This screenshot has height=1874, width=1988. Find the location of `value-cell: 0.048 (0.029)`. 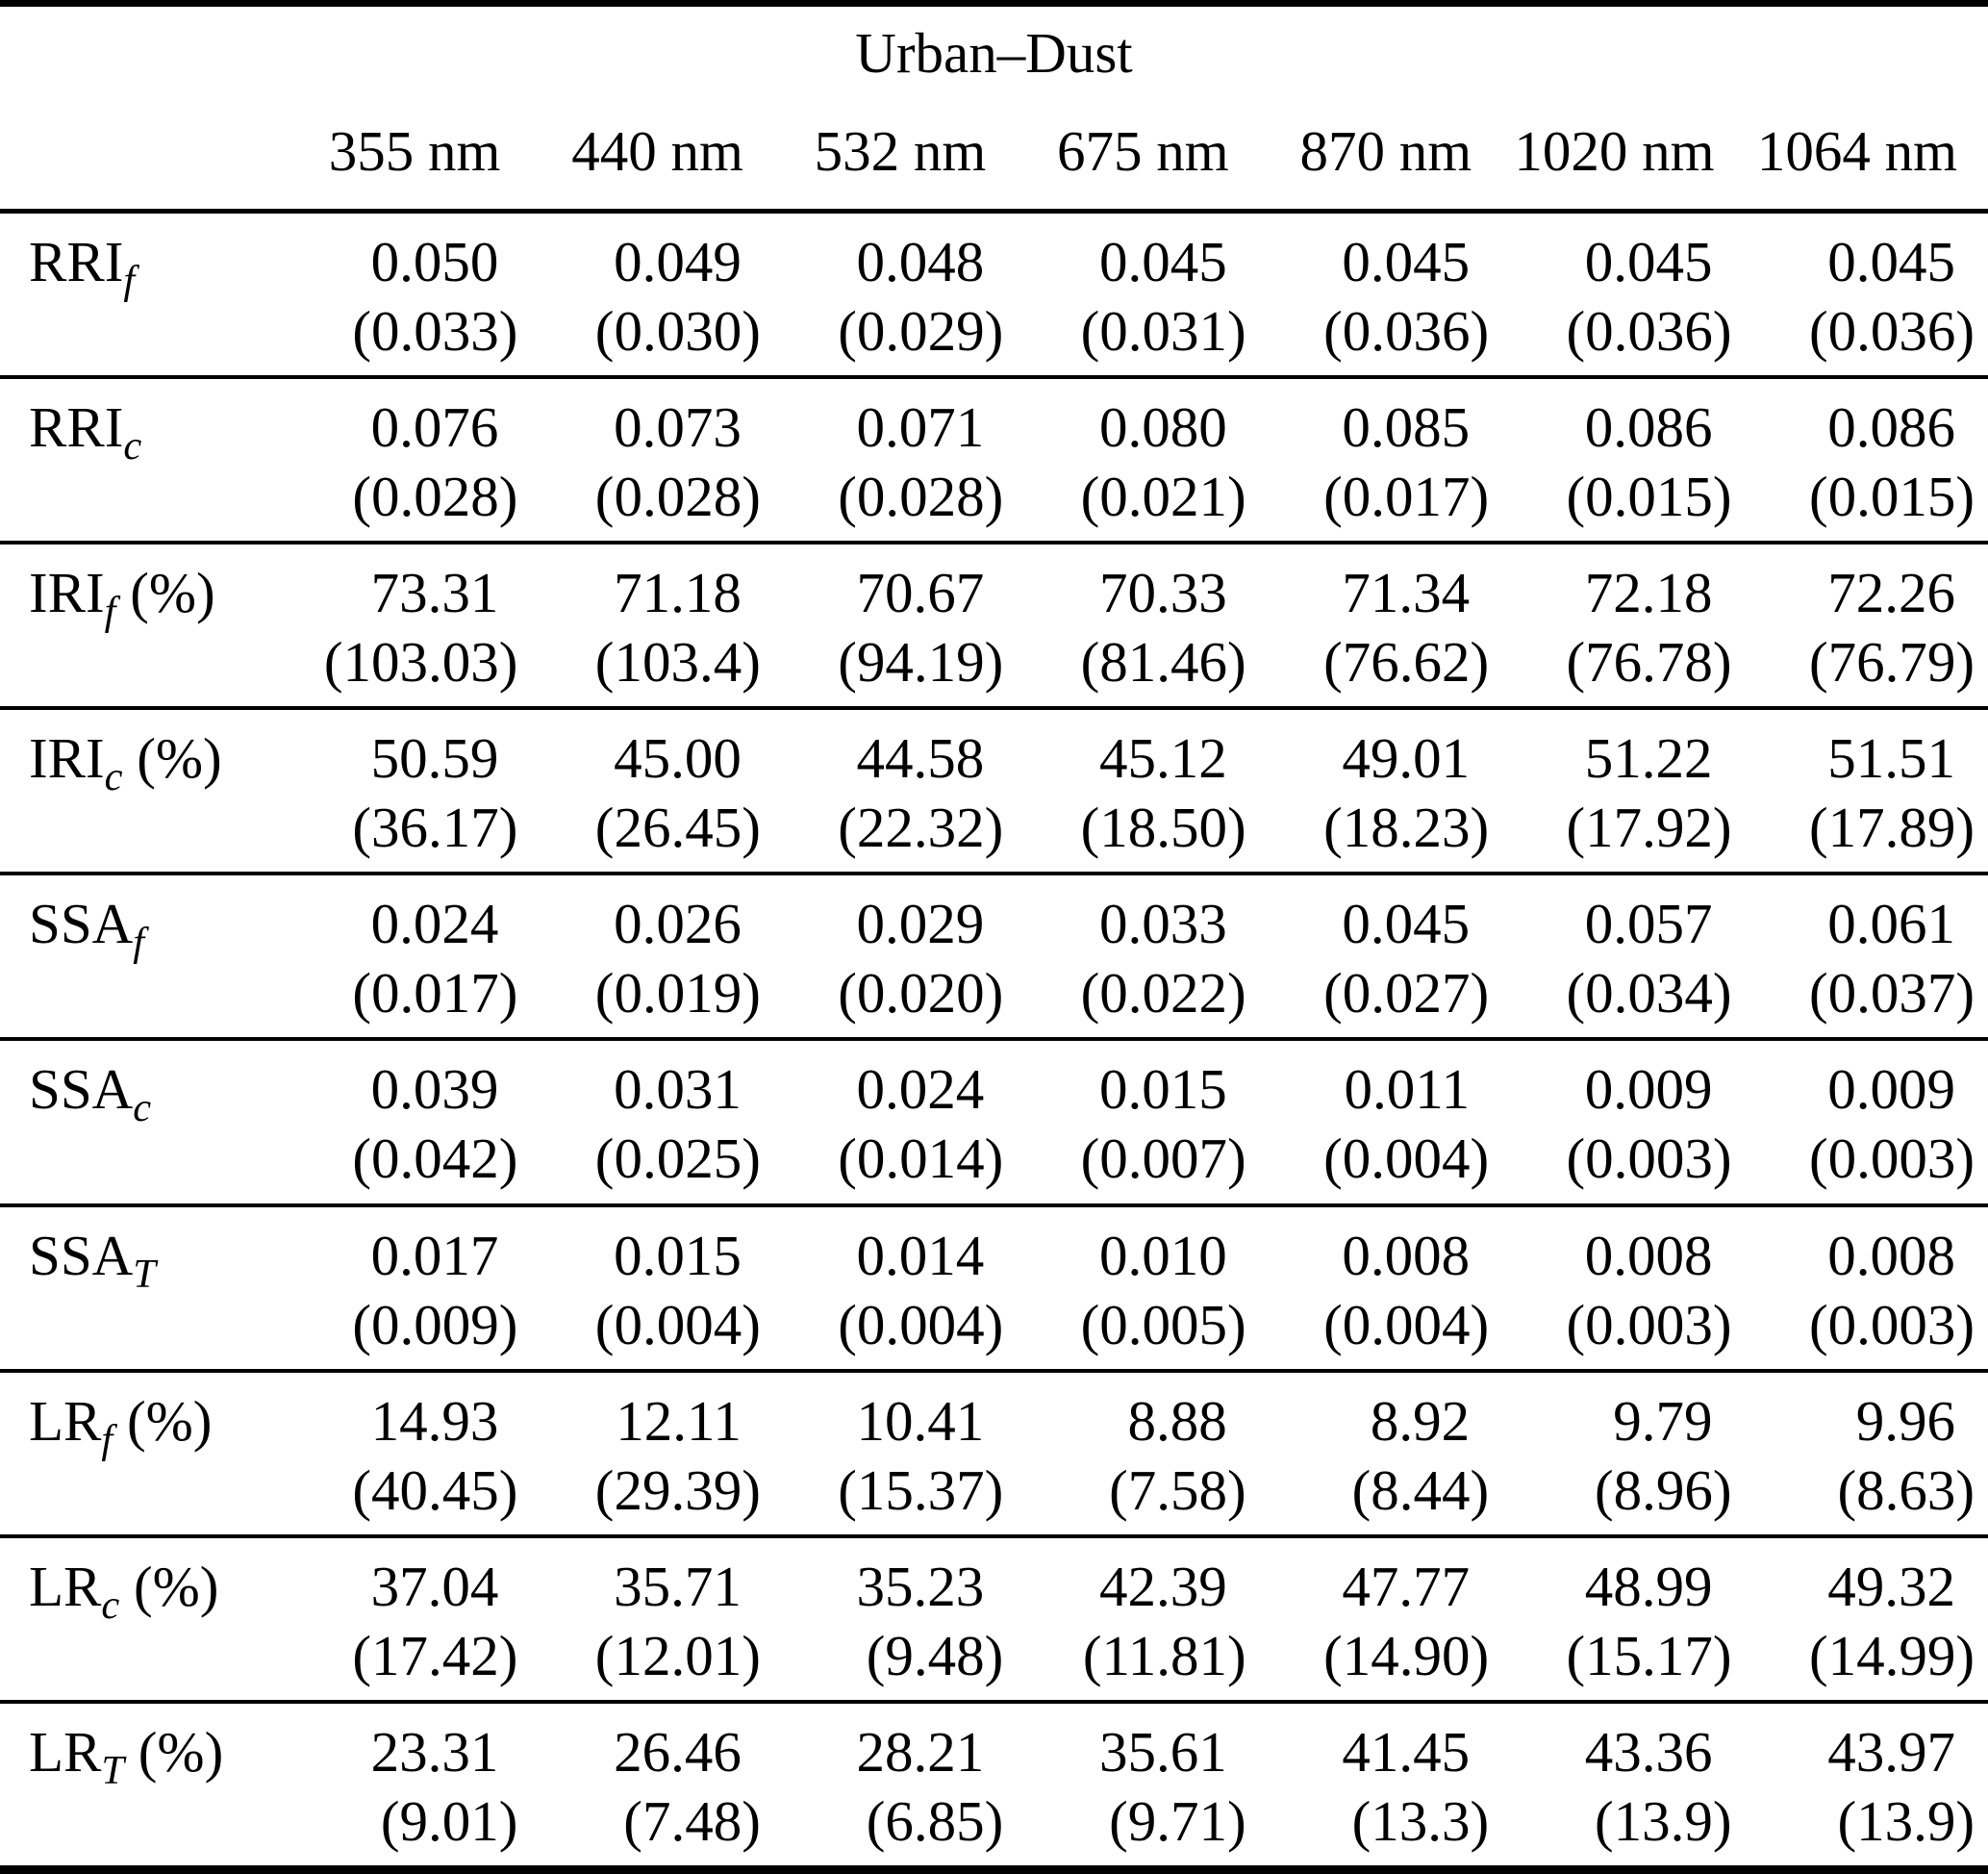

value-cell: 0.048 (0.029) is located at coordinates (895, 295).